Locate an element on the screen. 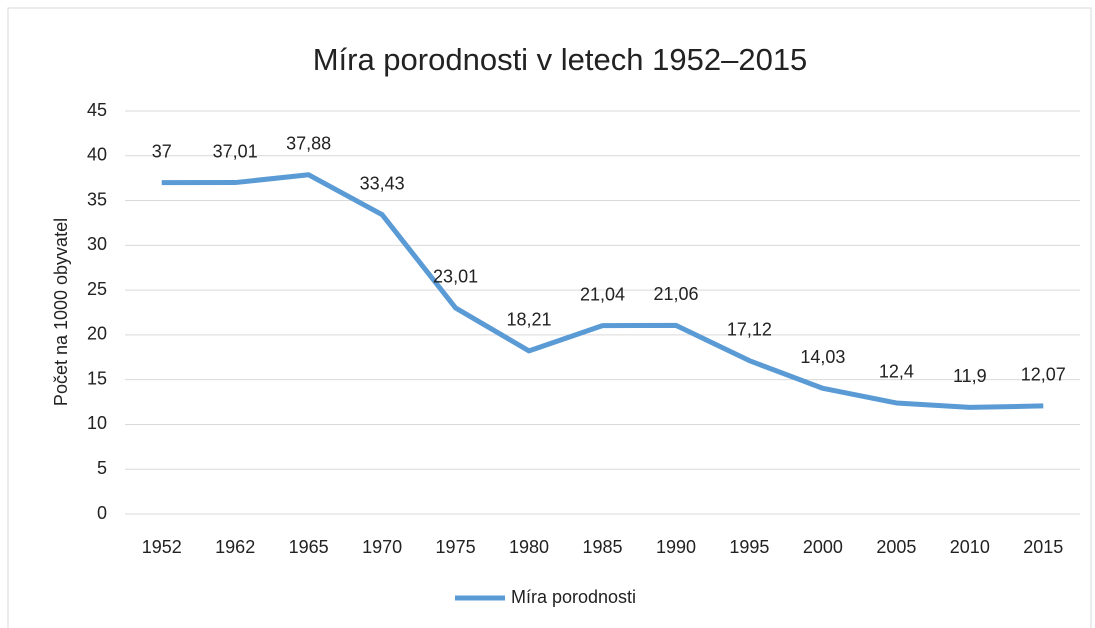 Image resolution: width=1095 pixels, height=628 pixels. data-label: 14,03 is located at coordinates (822, 357).